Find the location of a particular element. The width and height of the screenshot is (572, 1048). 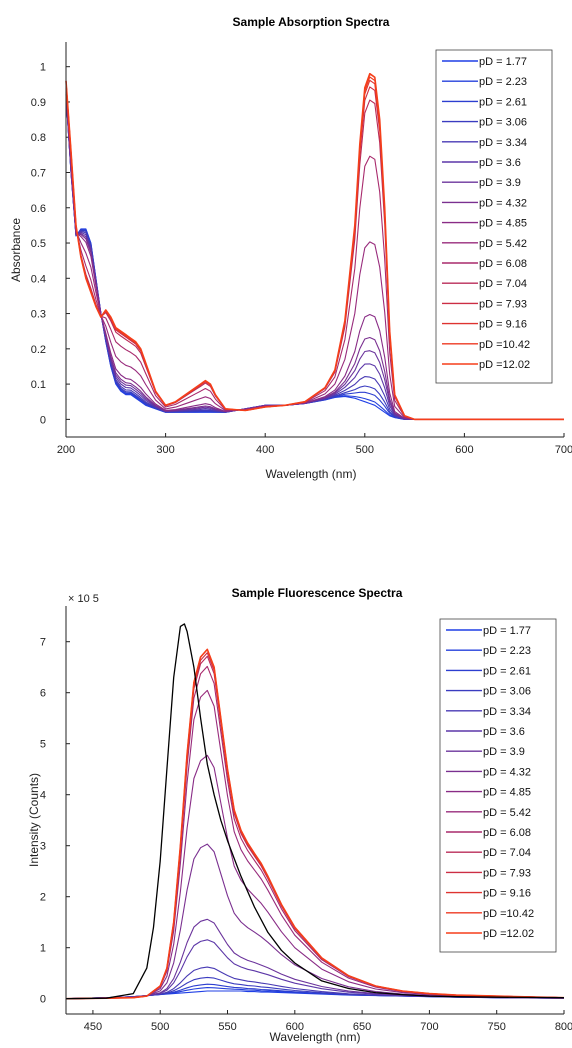

absorption-legend-label: pD = 3.6 is located at coordinates (500, 163).